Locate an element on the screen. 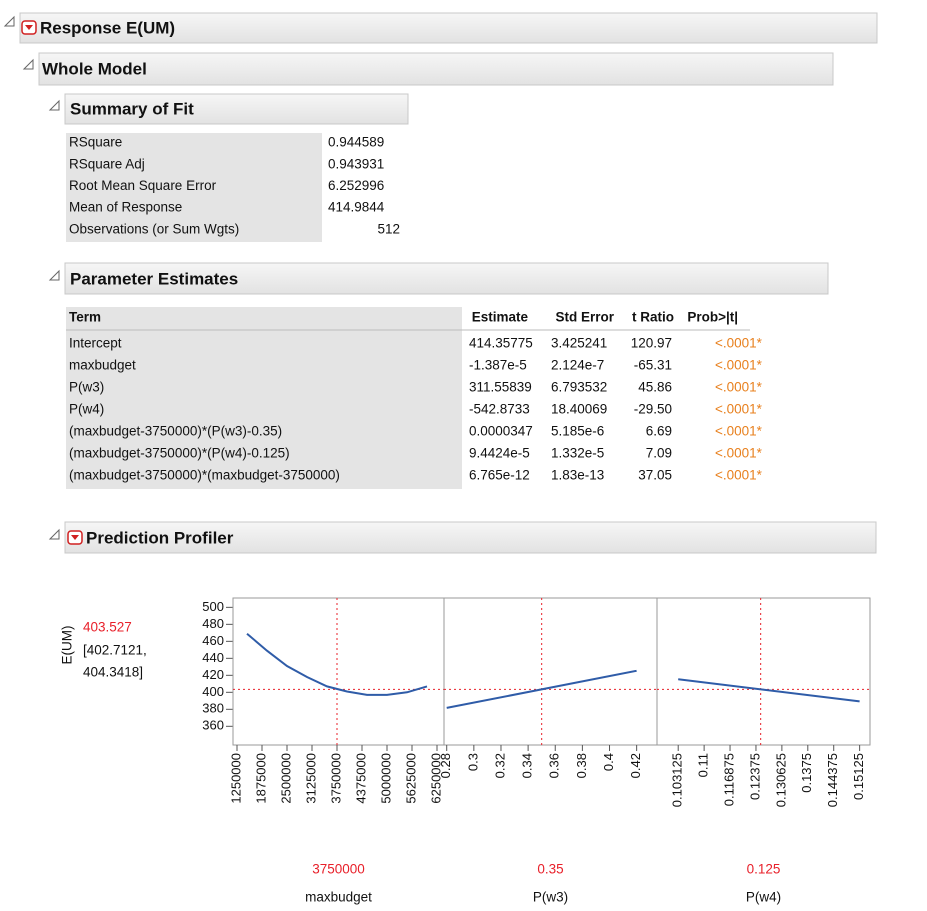 The width and height of the screenshot is (927, 911). column-header: Std Error is located at coordinates (584, 317).